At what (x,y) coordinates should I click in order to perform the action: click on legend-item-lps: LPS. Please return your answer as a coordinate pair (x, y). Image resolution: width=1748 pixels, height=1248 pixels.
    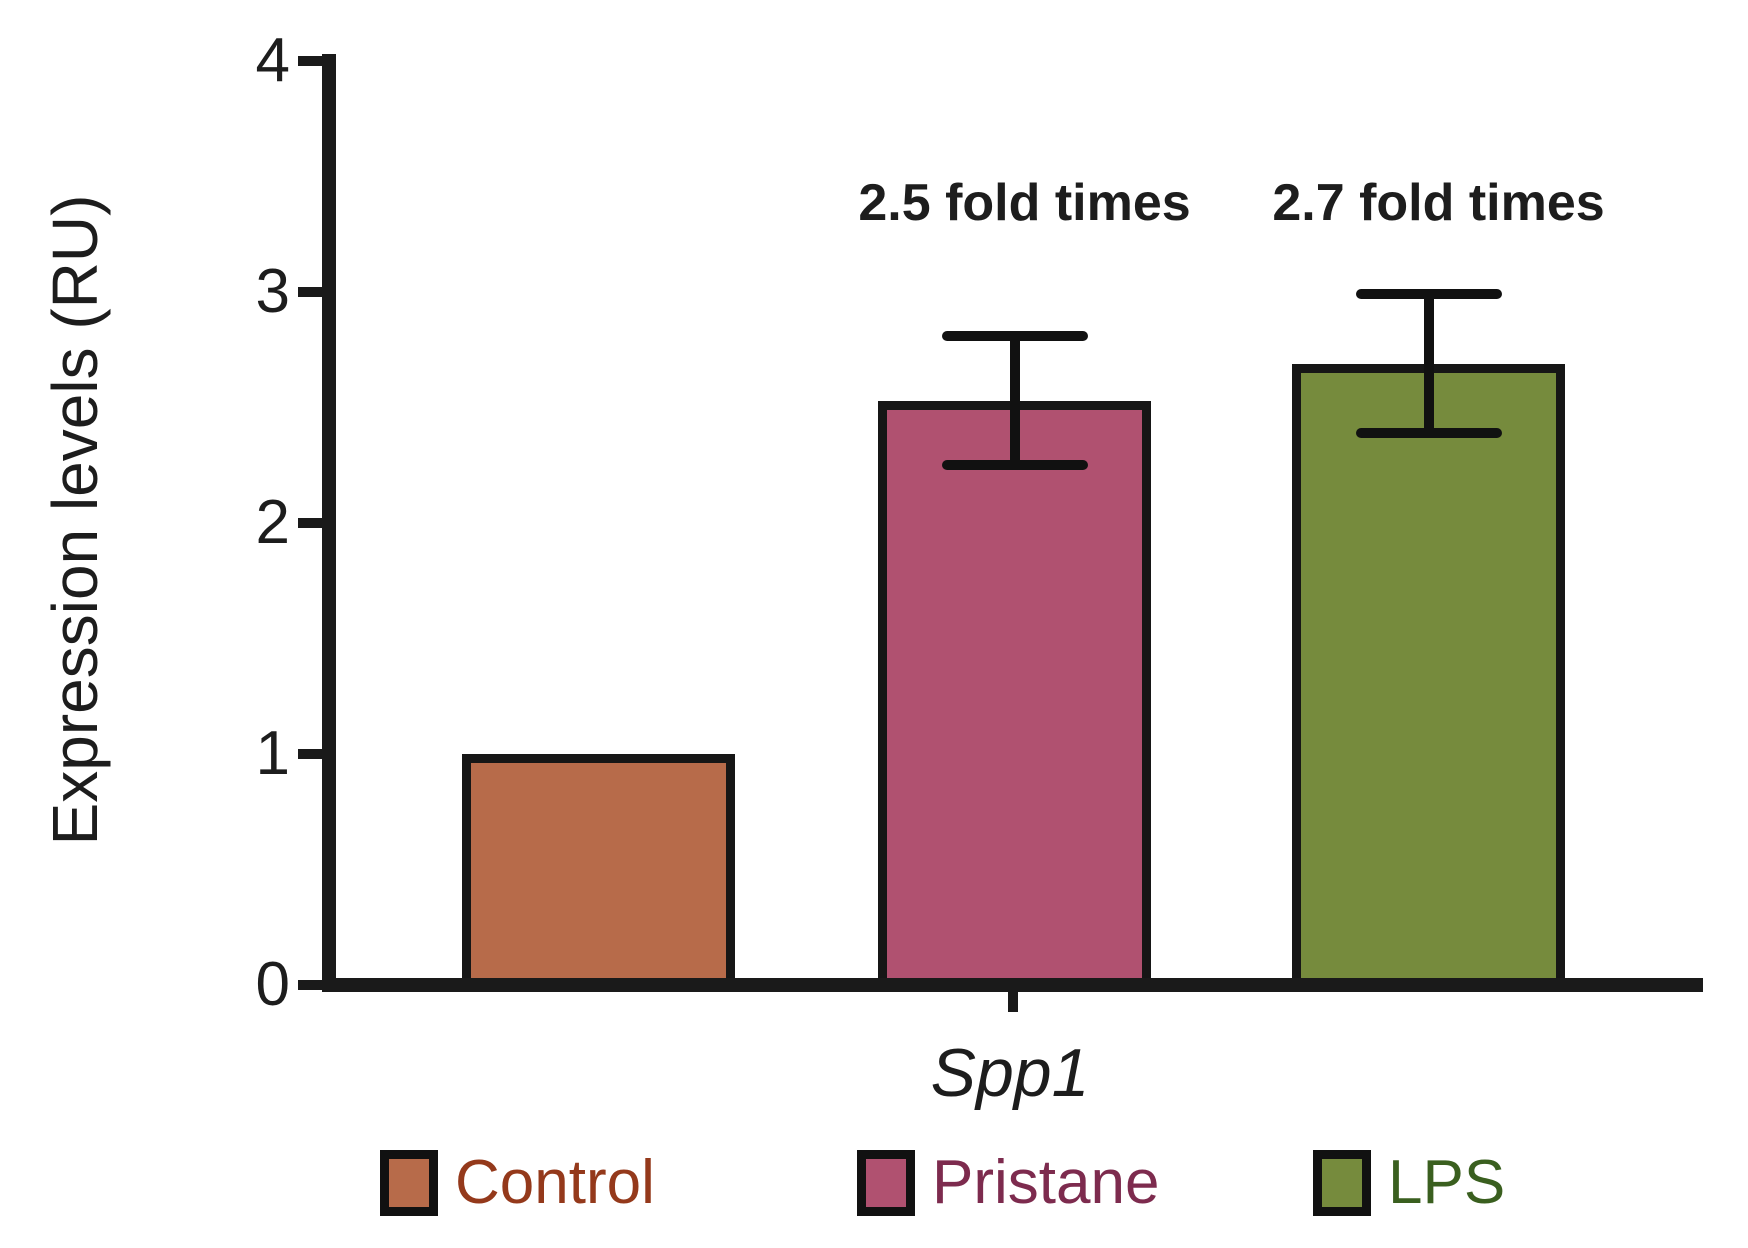
    Looking at the image, I should click on (1409, 1183).